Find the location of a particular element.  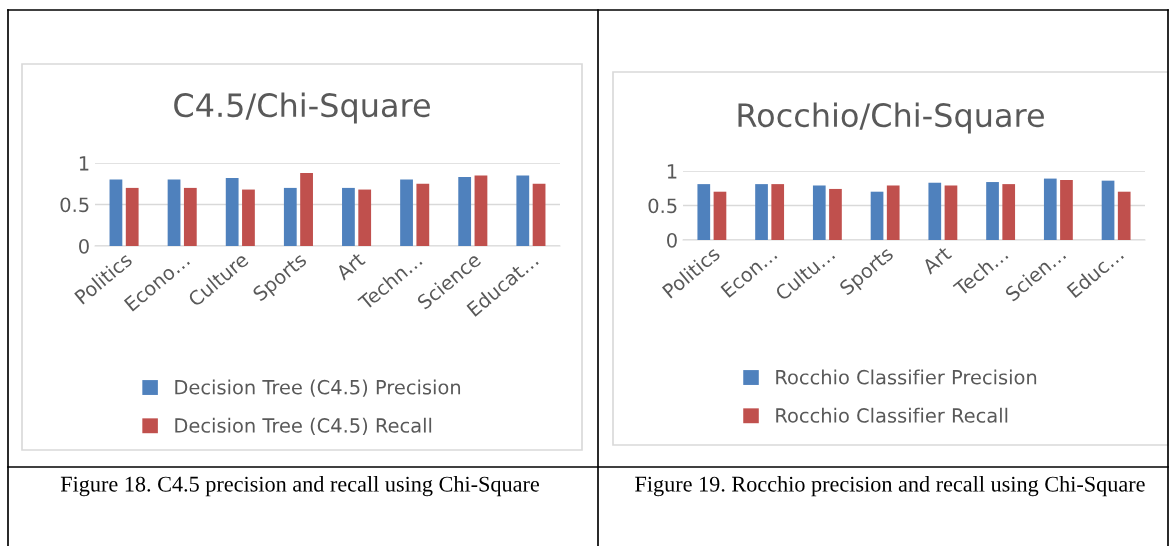

x-tick-label: Art is located at coordinates (937, 260).